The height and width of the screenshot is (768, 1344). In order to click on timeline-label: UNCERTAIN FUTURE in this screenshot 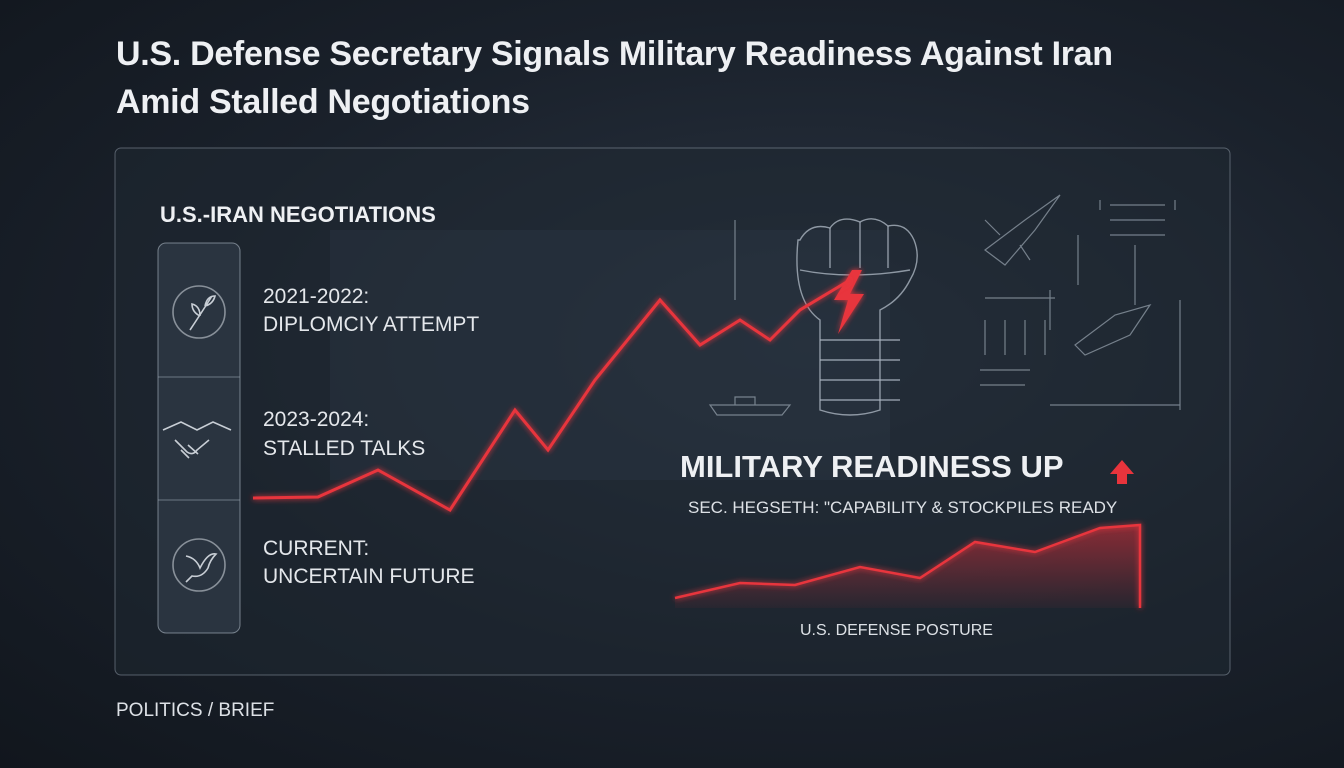, I will do `click(369, 576)`.